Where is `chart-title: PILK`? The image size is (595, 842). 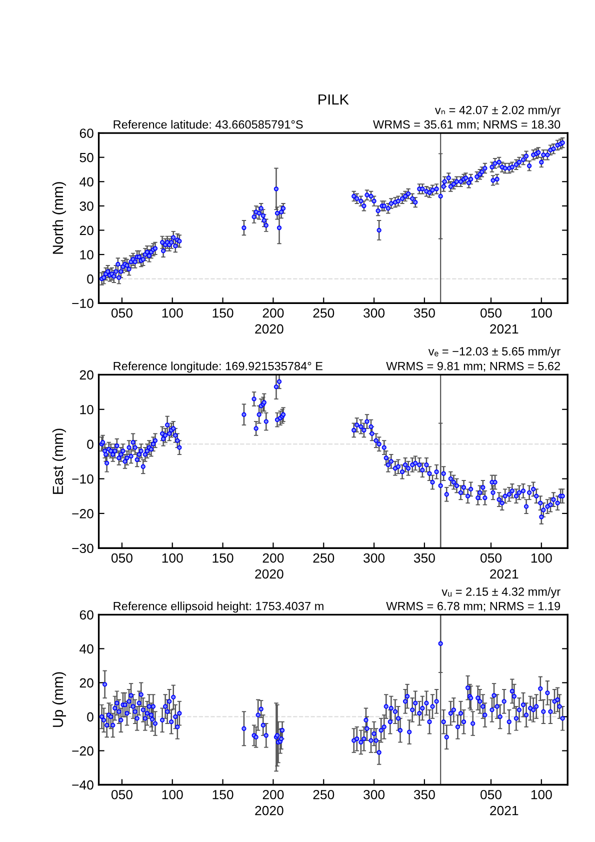 chart-title: PILK is located at coordinates (333, 99).